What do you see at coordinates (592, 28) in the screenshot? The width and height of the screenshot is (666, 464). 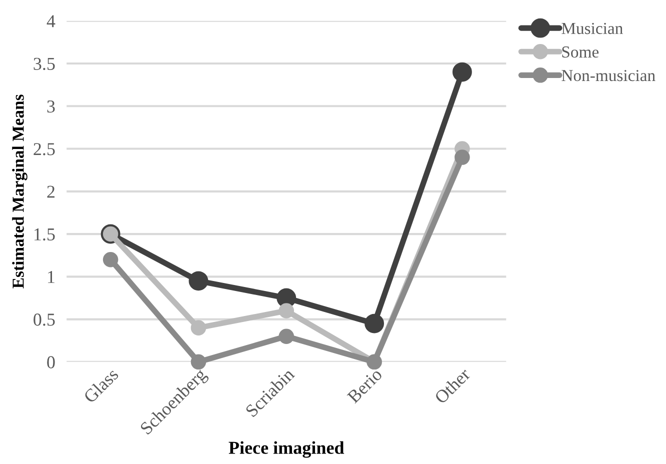 I see `legend-label: Musician` at bounding box center [592, 28].